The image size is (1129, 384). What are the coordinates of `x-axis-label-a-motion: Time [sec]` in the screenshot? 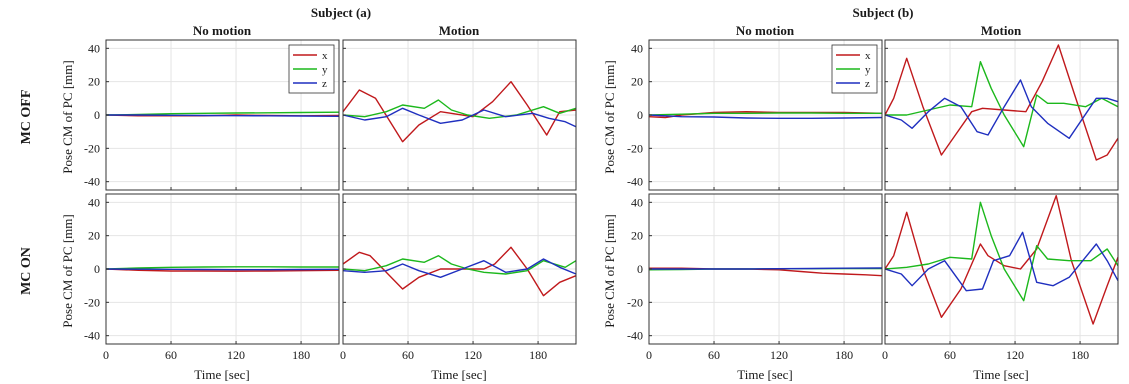 It's located at (459, 374).